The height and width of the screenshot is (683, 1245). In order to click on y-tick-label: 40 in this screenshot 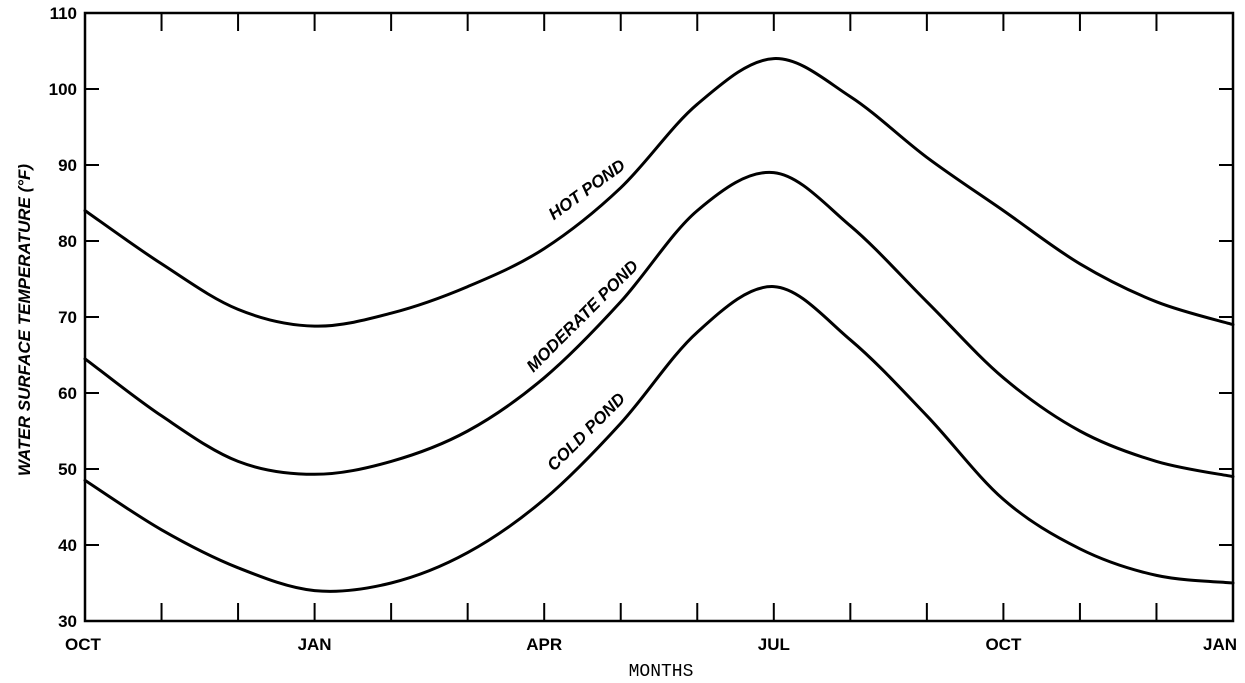, I will do `click(67, 545)`.